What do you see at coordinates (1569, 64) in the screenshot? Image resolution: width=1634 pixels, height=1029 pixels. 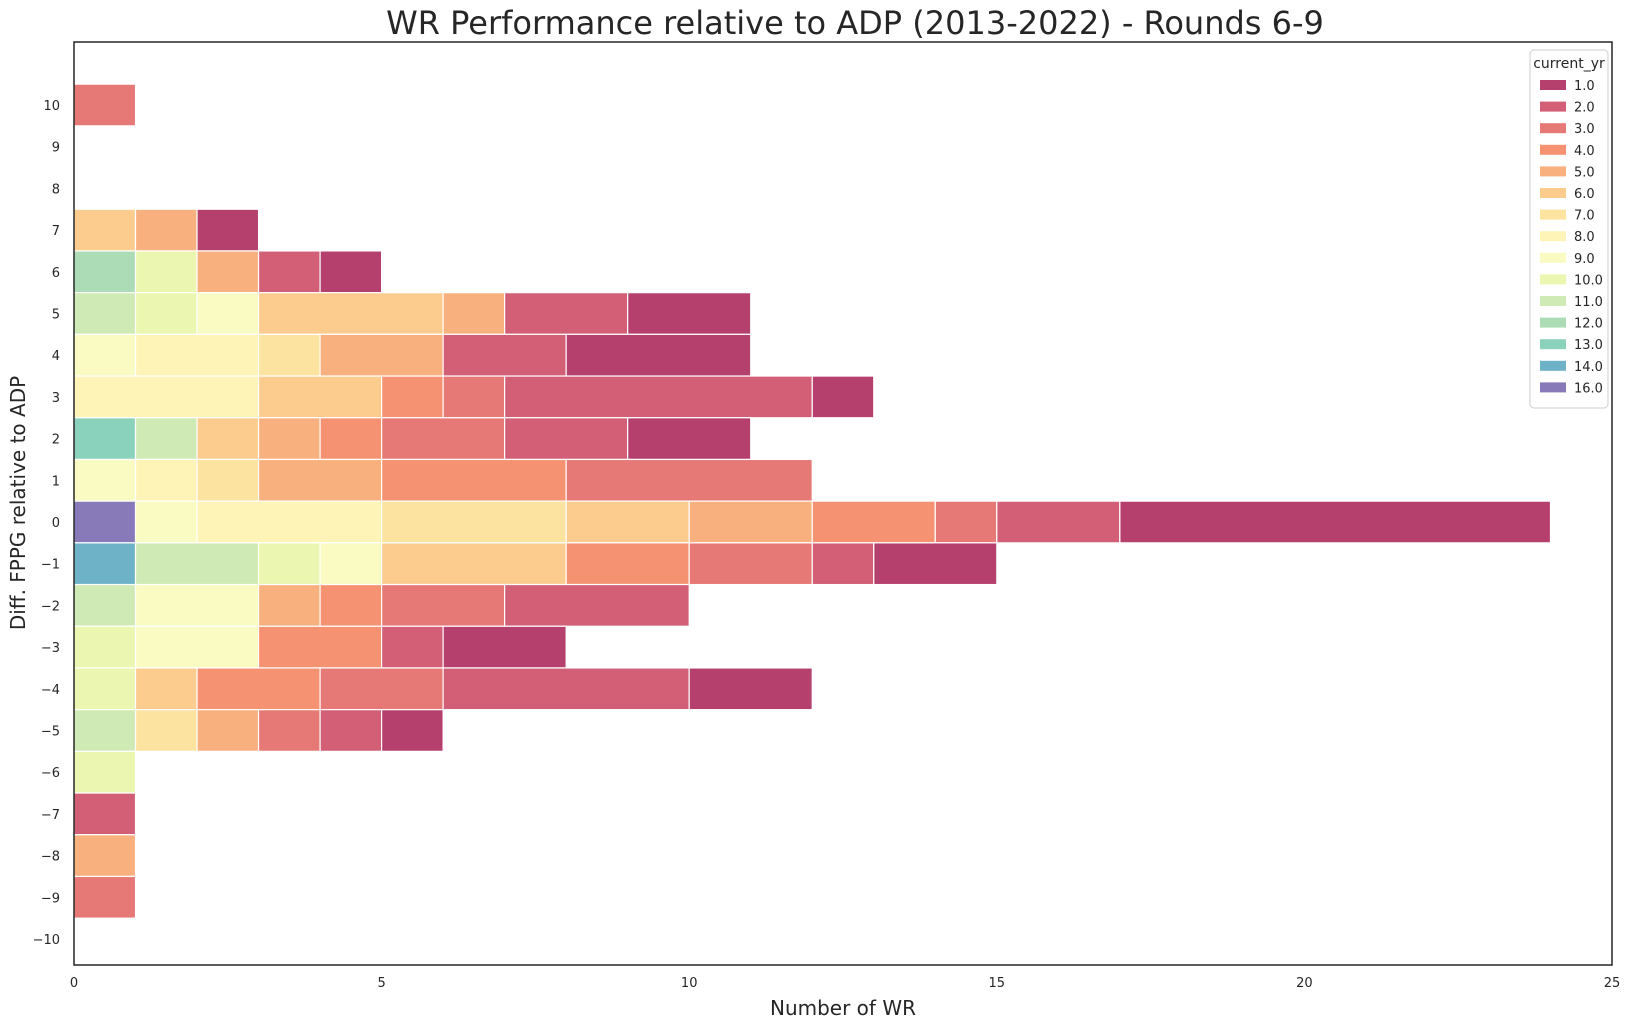 I see `legend-title: current_yr` at bounding box center [1569, 64].